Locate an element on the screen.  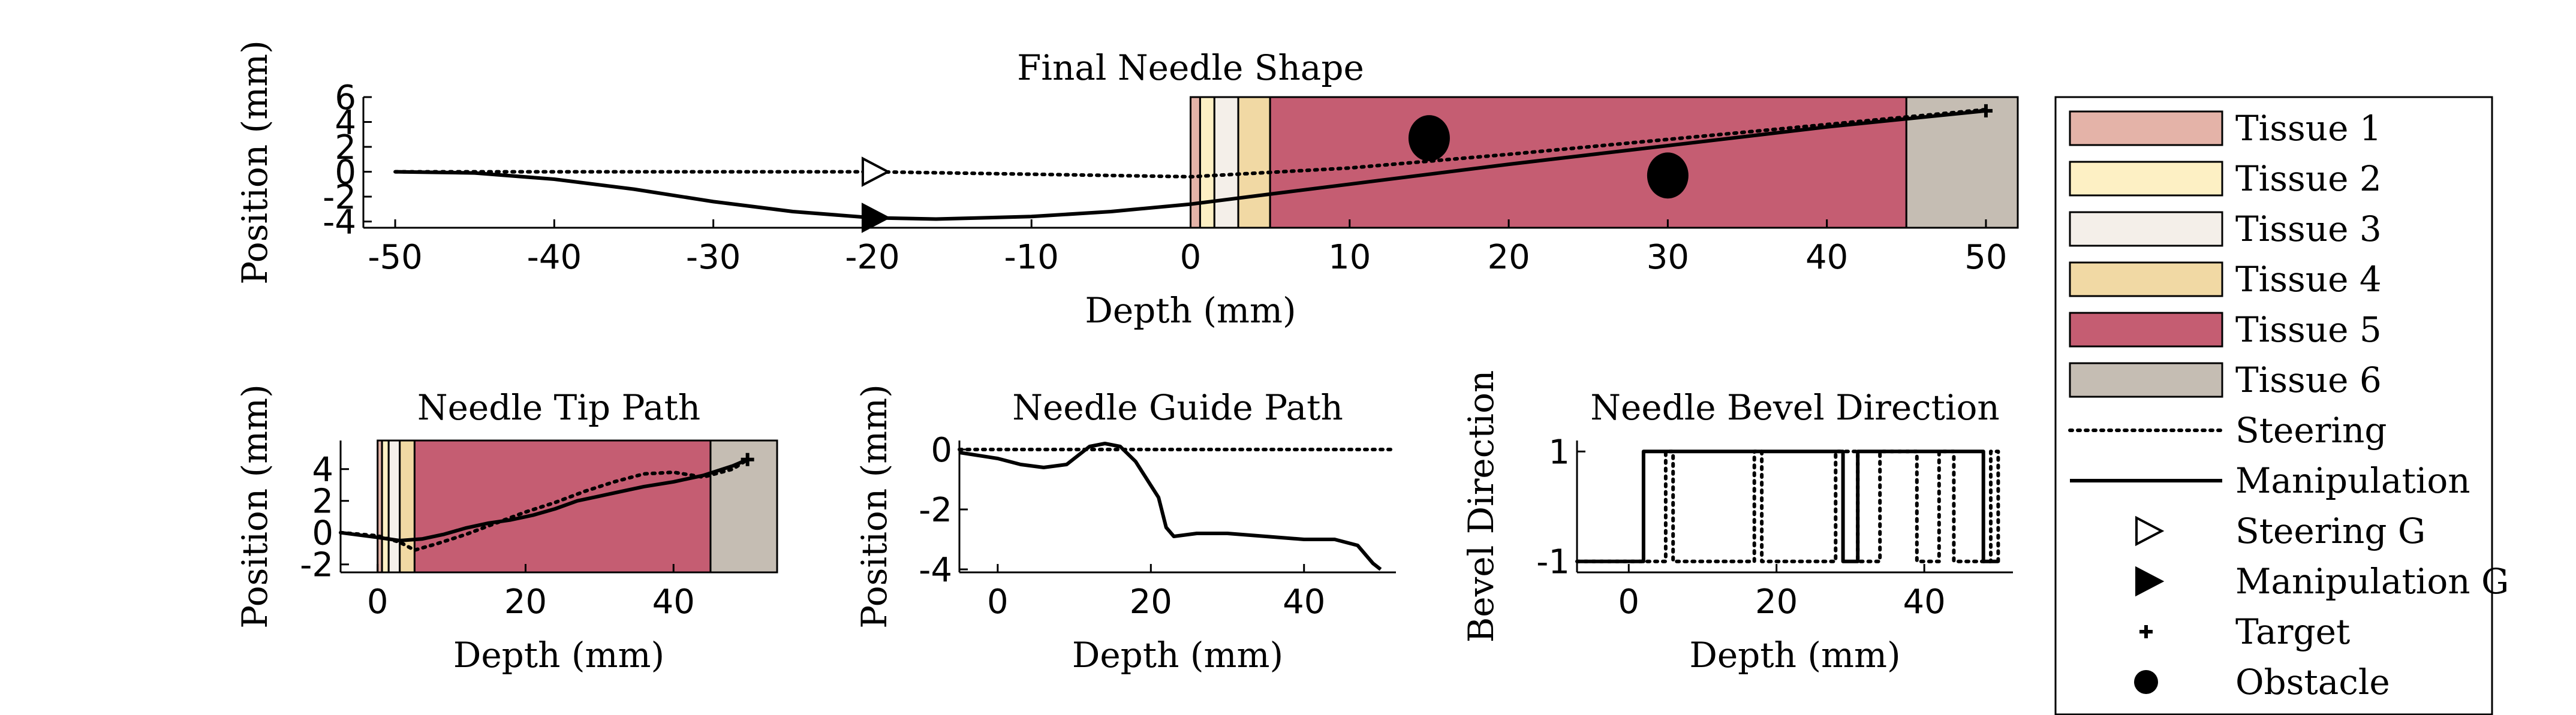
chart-title: Needle Bevel Direction is located at coordinates (1795, 407).